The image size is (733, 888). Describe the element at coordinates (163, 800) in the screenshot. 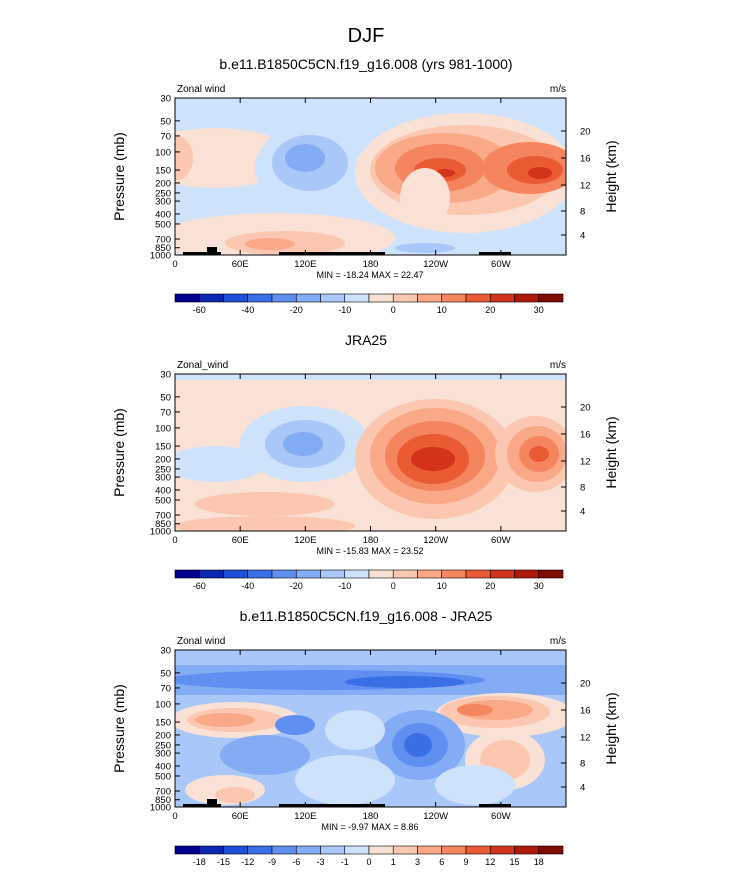

I see `y-tick-label: 850` at that location.